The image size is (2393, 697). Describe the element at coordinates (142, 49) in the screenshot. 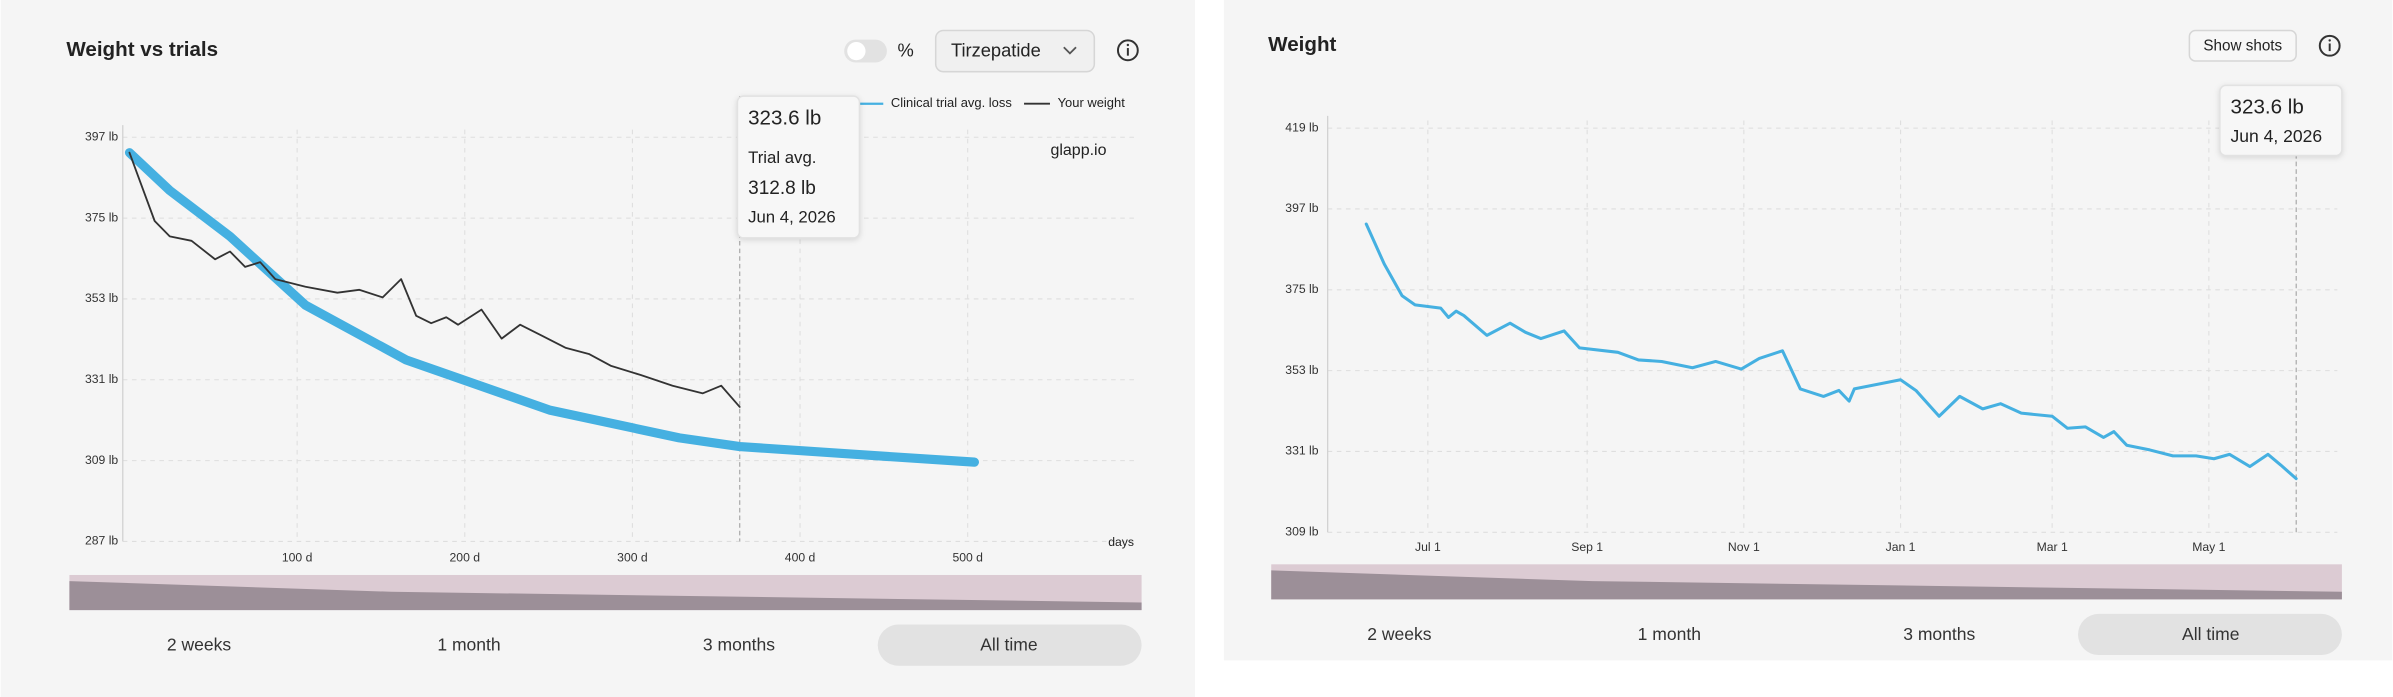

I see `title: Weight vs trials` at that location.